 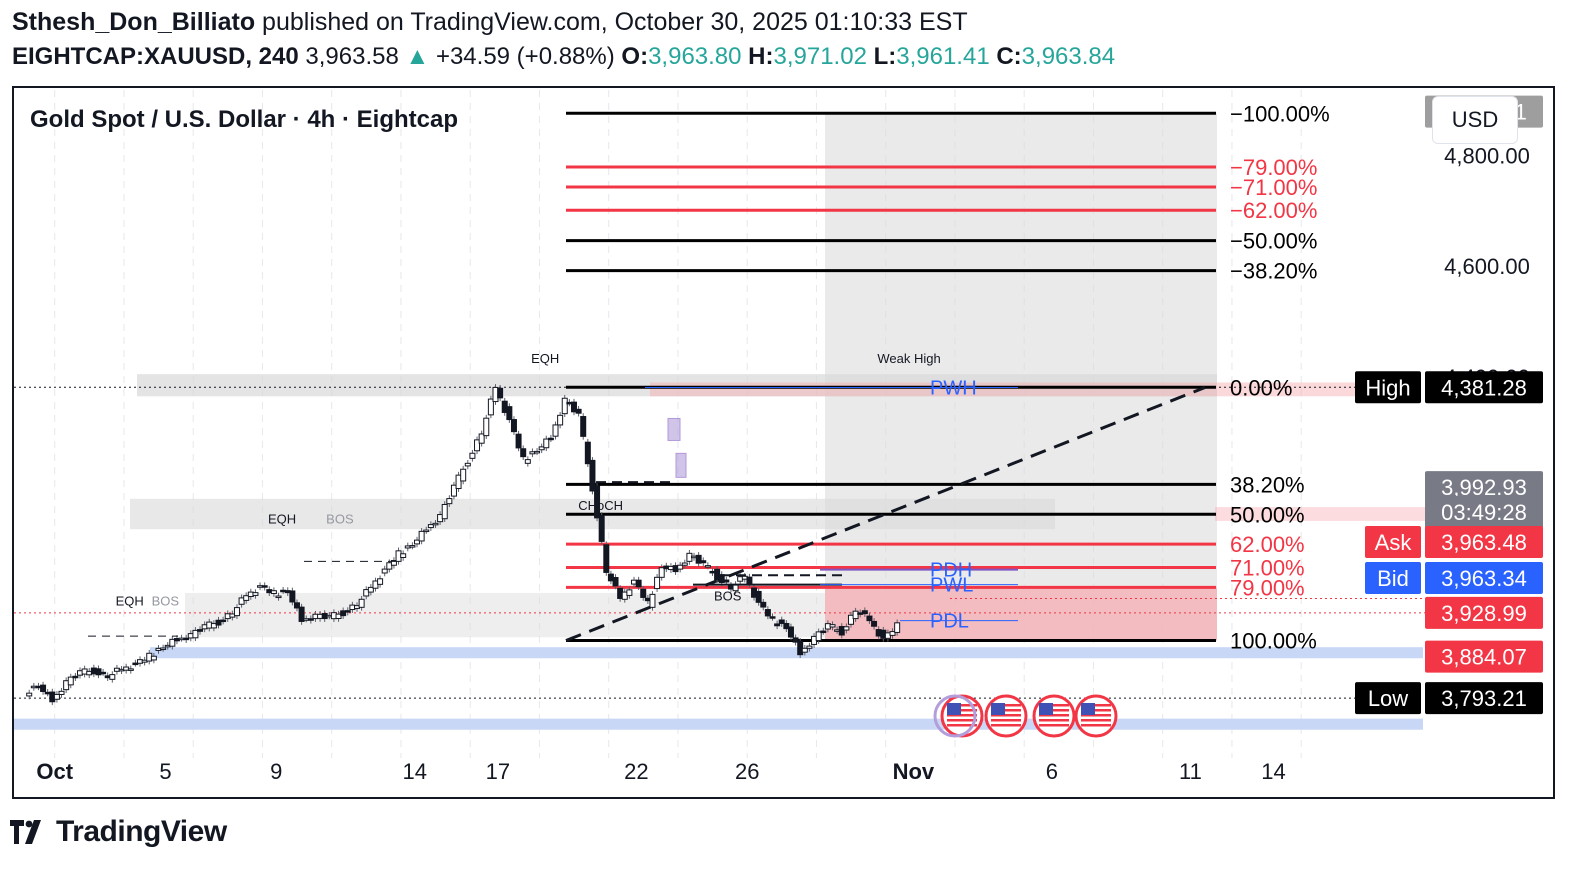 What do you see at coordinates (415, 771) in the screenshot?
I see `x-axis-tick-label: 14` at bounding box center [415, 771].